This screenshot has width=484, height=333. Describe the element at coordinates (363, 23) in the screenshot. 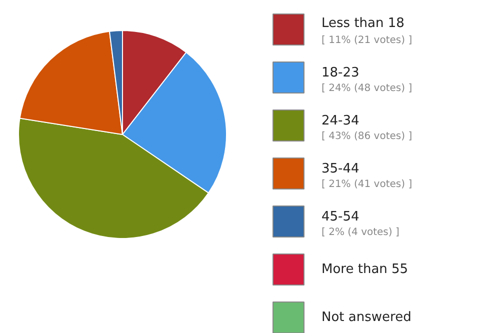

I see `legend-label: Less than 18` at that location.